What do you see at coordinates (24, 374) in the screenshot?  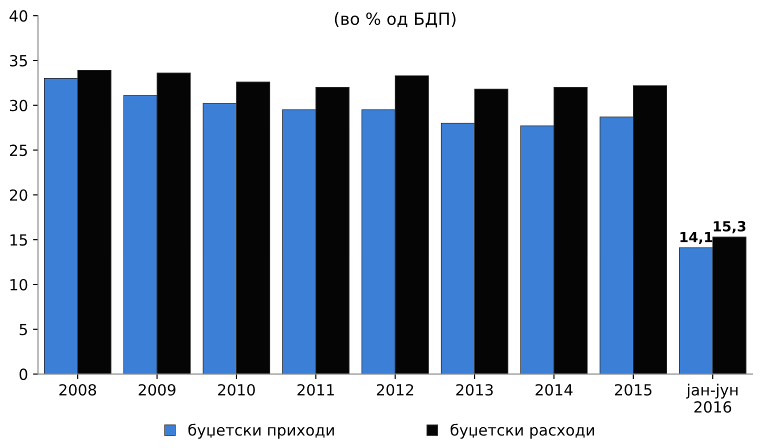 I see `y-tick-label: 0` at bounding box center [24, 374].